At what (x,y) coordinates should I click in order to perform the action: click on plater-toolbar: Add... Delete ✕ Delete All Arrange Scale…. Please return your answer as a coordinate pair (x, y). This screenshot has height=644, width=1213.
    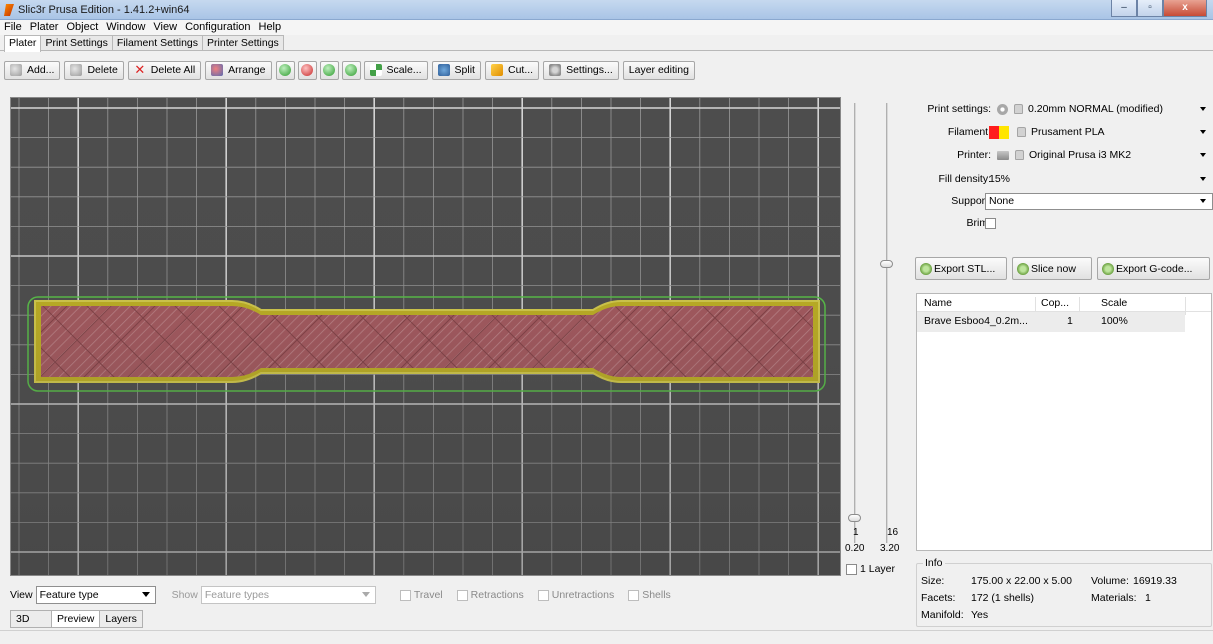
    Looking at the image, I should click on (351, 70).